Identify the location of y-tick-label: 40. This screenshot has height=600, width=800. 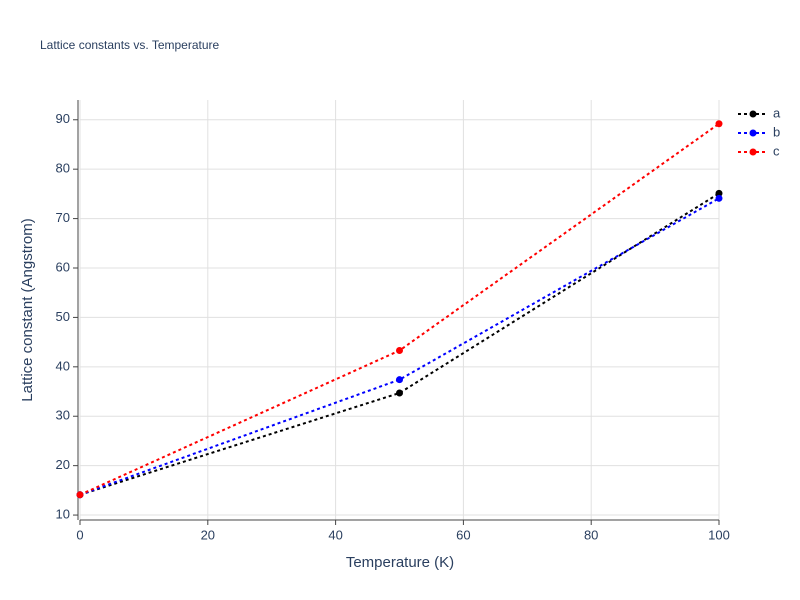
(63, 365).